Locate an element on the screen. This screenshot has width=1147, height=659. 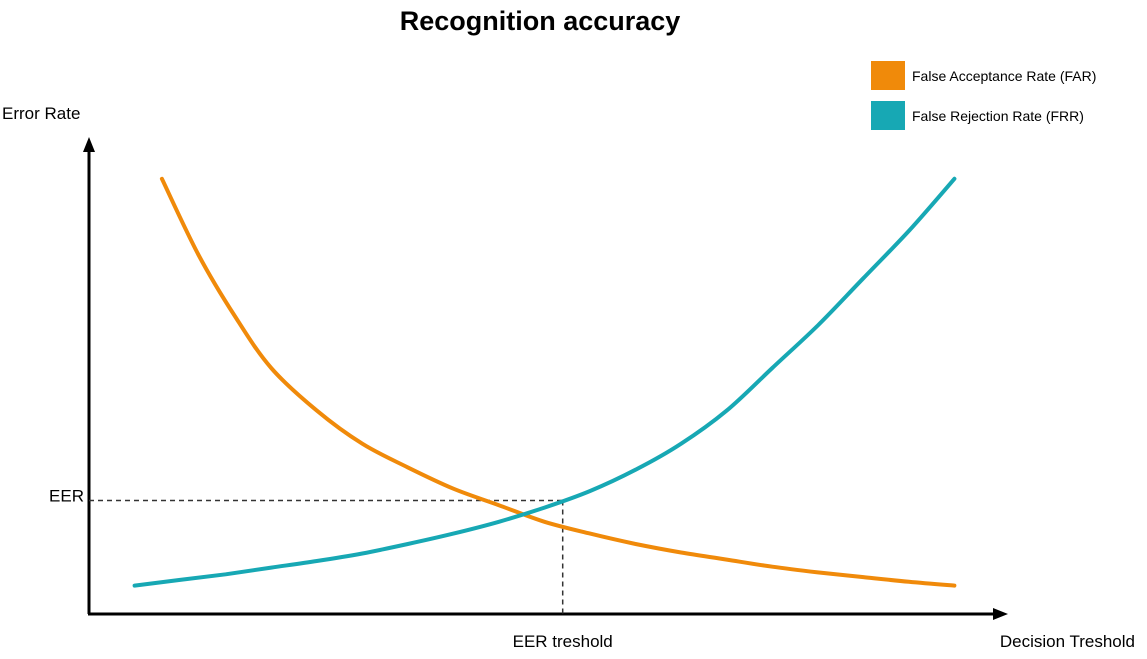
legend-swatch-frr is located at coordinates (888, 115).